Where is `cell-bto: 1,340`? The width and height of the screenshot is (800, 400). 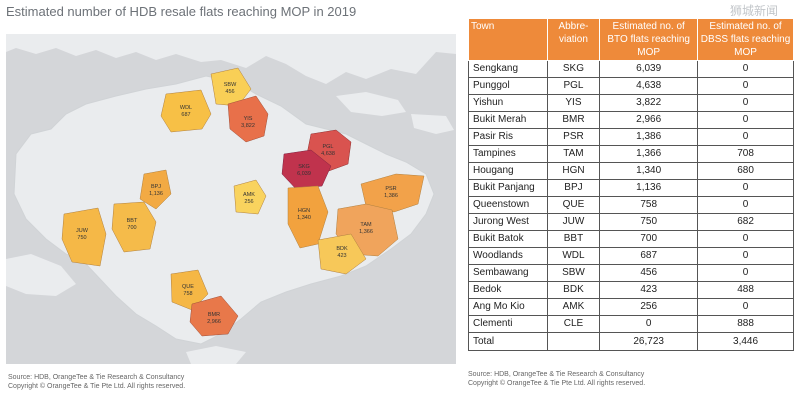
cell-bto: 1,340 is located at coordinates (649, 171).